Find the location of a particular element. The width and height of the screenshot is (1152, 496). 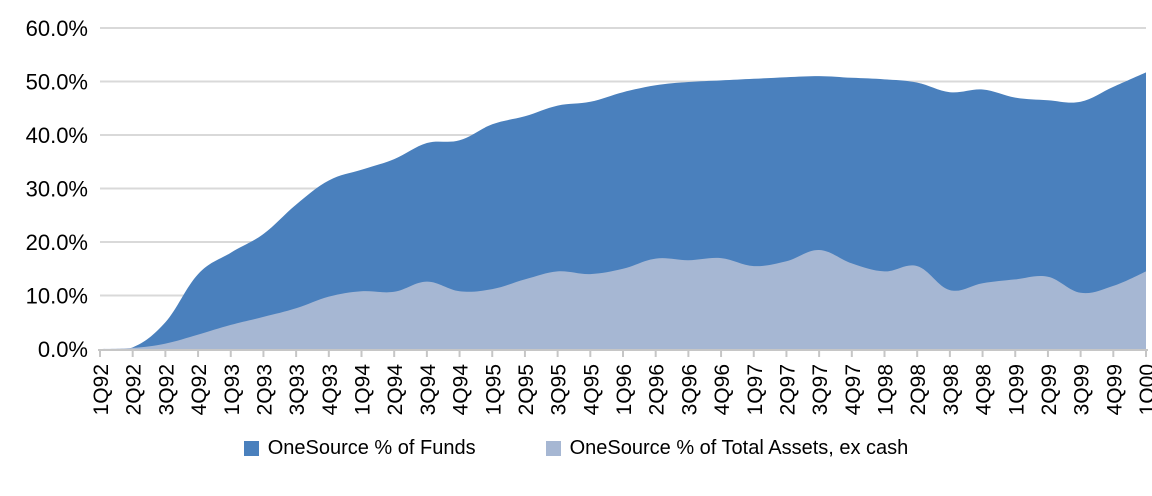

x-axis-tick-label: 2Q99 is located at coordinates (1049, 389).